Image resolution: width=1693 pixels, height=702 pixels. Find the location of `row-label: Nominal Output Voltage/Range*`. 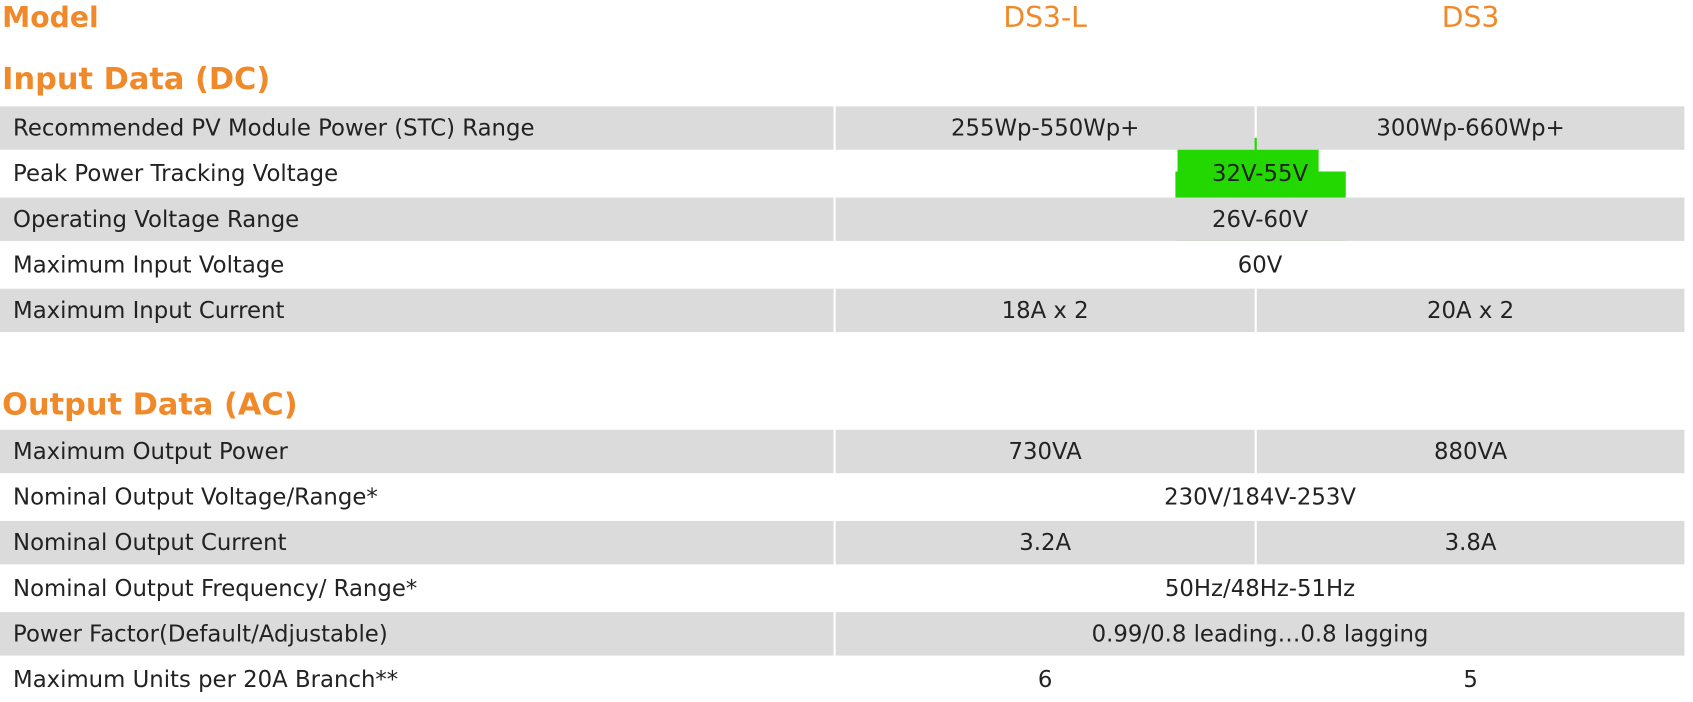

row-label: Nominal Output Voltage/Range* is located at coordinates (195, 497).